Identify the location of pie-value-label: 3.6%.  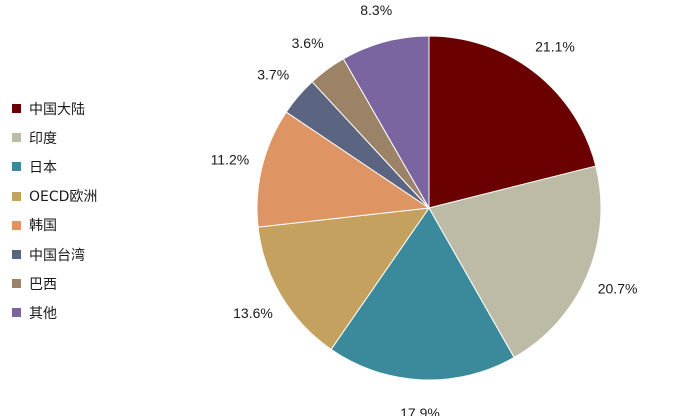
(308, 43).